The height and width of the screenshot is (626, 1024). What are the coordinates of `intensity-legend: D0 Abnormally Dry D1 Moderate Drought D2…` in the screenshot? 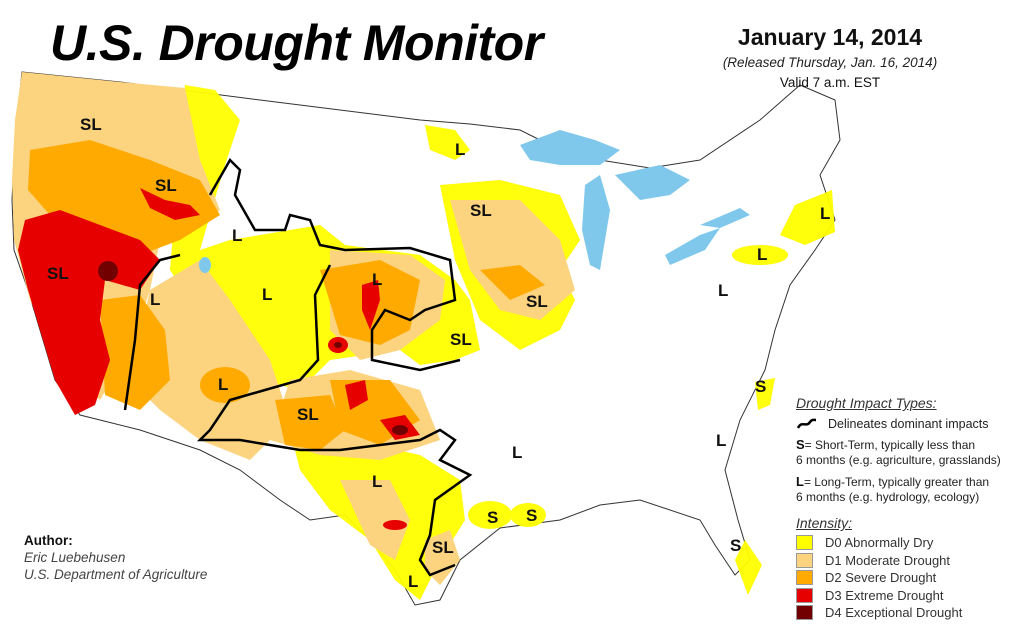 It's located at (879, 578).